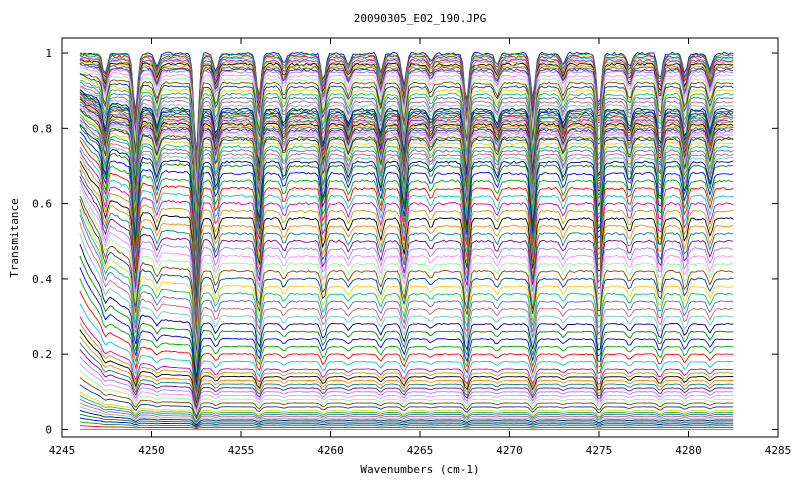 Image resolution: width=800 pixels, height=480 pixels. I want to click on y-tick-label: 0.6, so click(42, 204).